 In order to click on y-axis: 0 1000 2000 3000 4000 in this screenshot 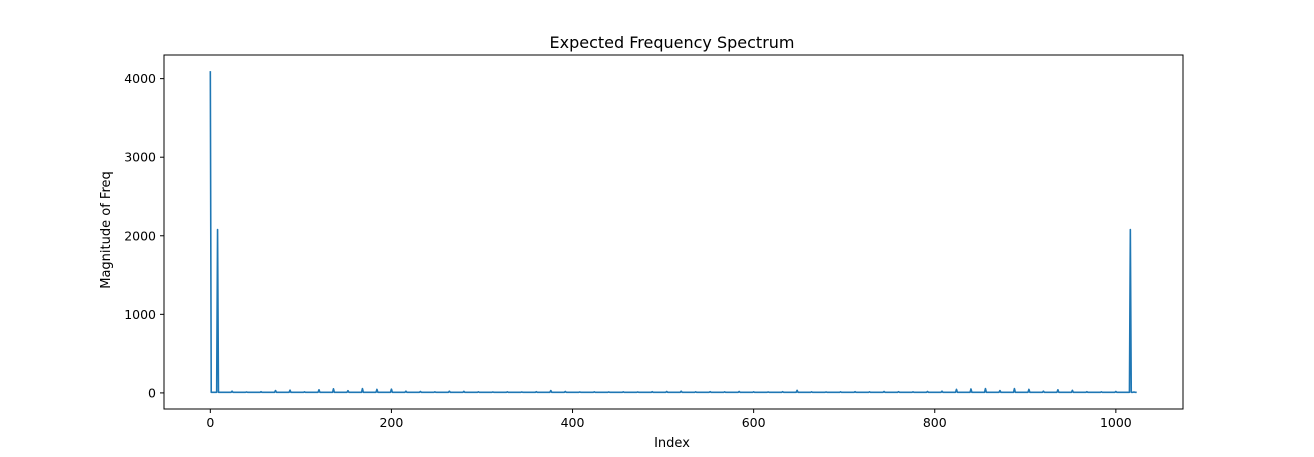, I will do `click(144, 235)`.